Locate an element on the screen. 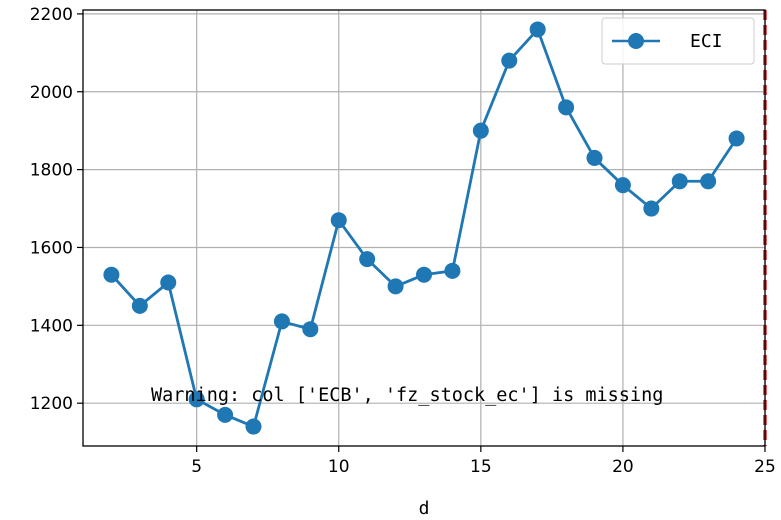 The image size is (781, 520). legend-label-eci: ECI is located at coordinates (706, 41).